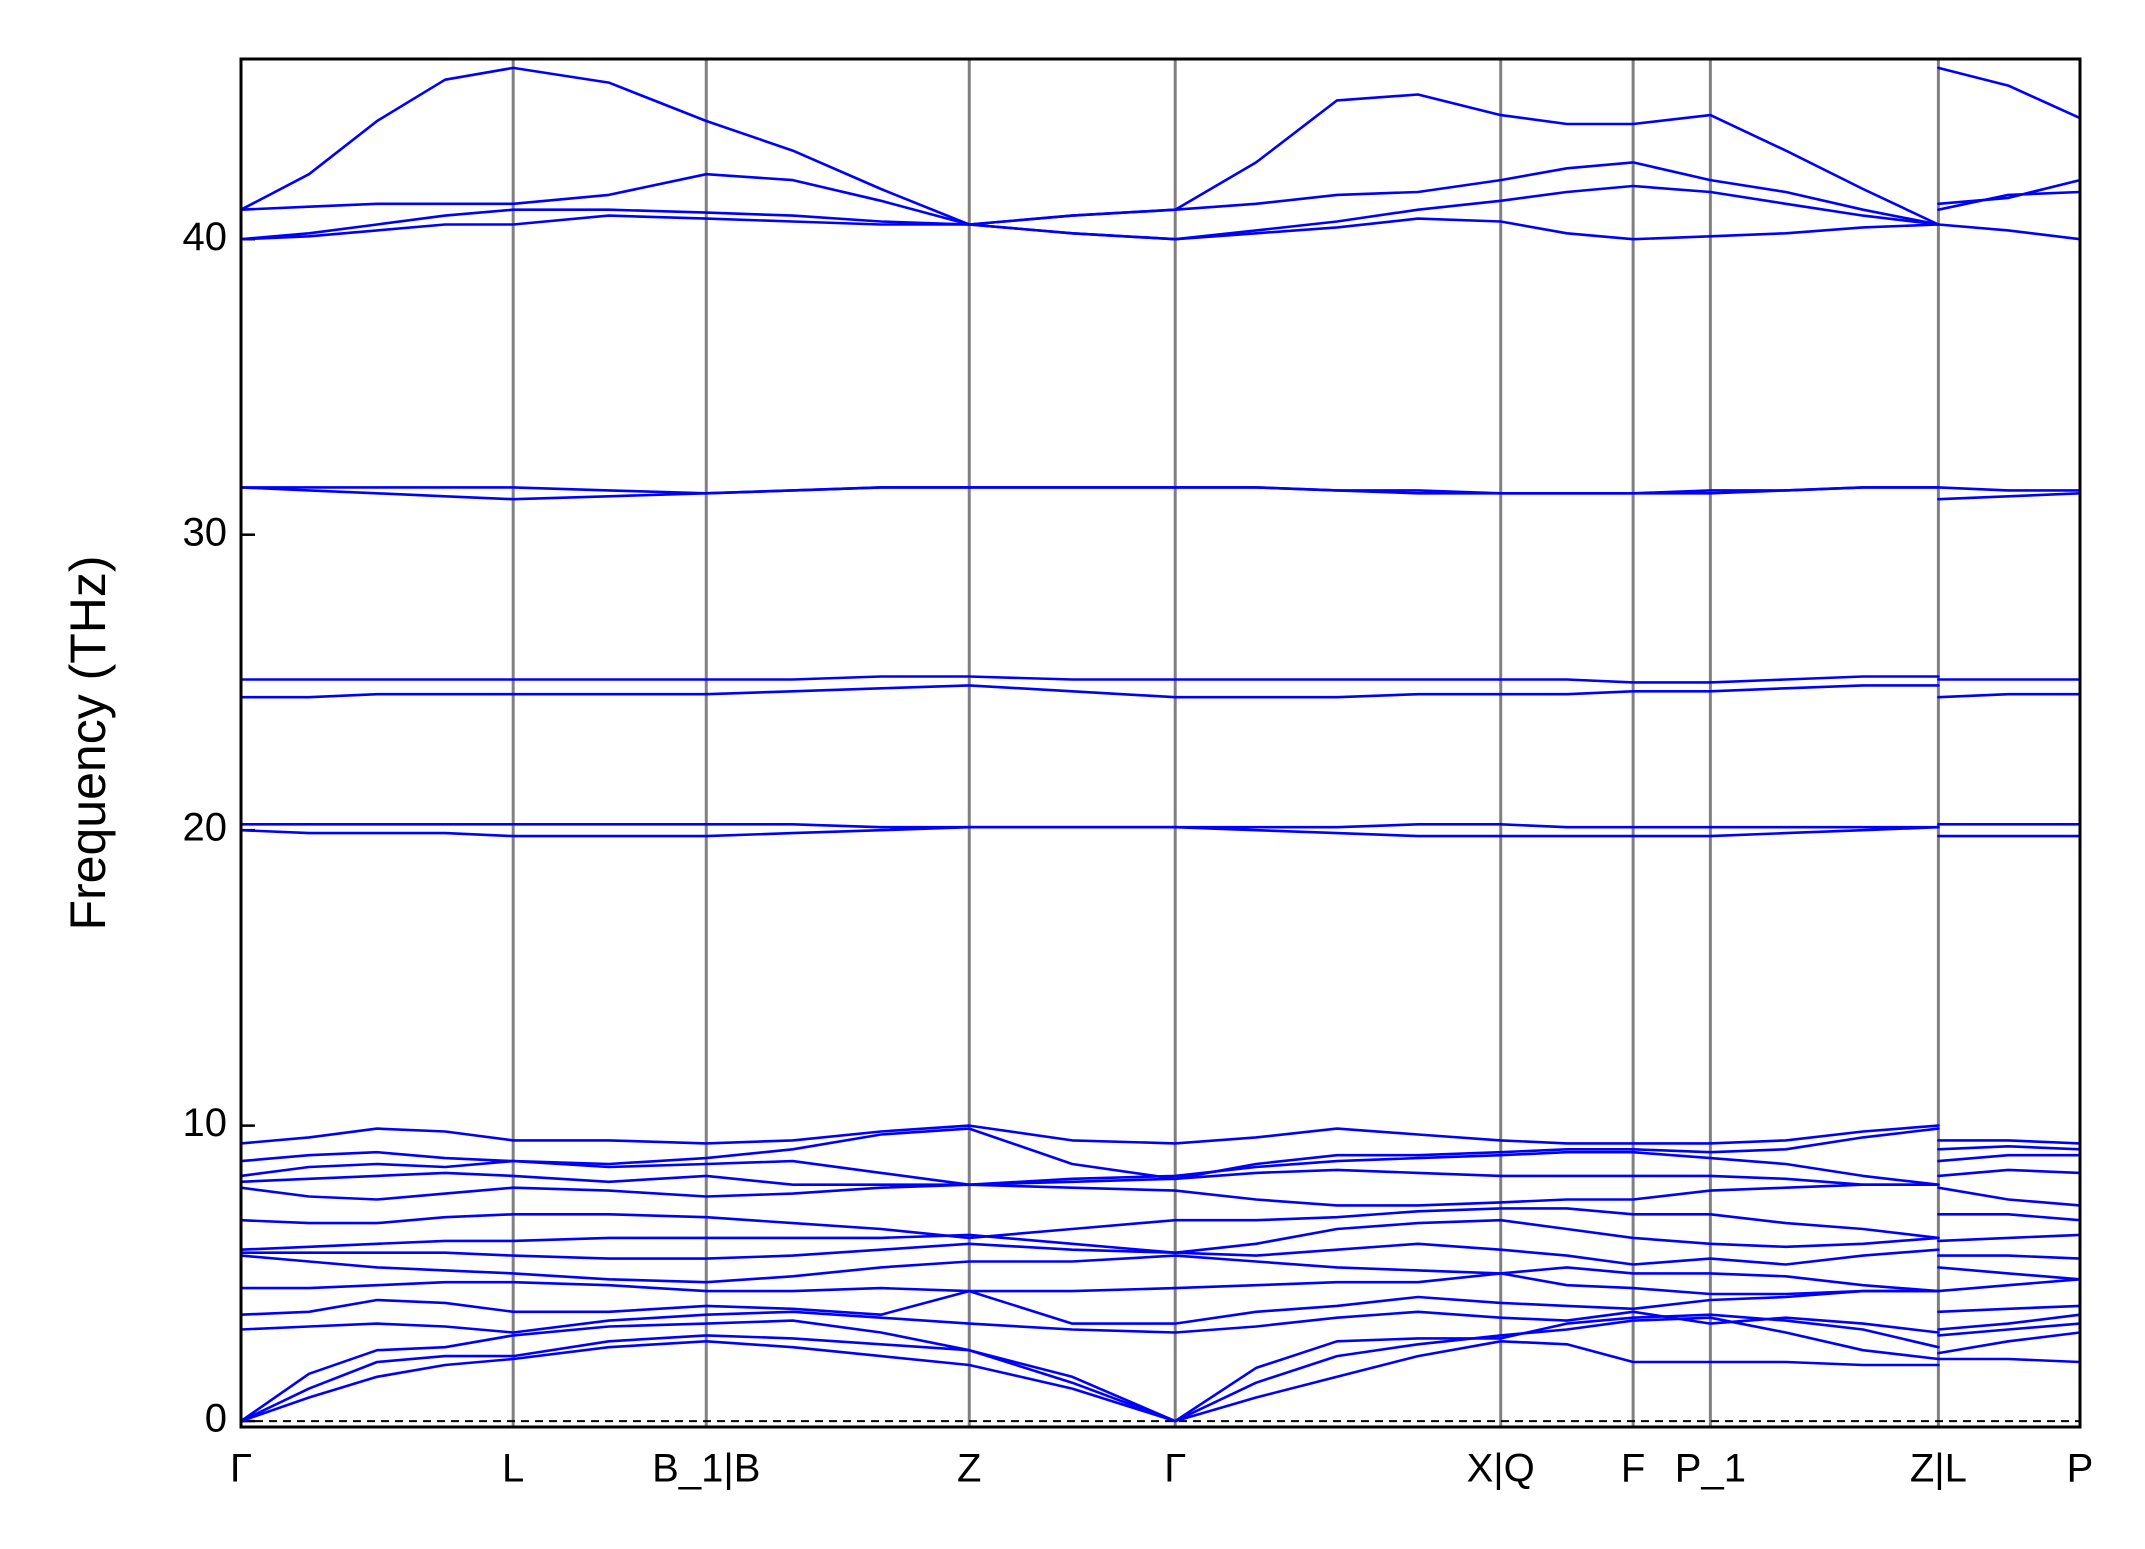  What do you see at coordinates (1710, 1469) in the screenshot?
I see `x-tick-label: P_1` at bounding box center [1710, 1469].